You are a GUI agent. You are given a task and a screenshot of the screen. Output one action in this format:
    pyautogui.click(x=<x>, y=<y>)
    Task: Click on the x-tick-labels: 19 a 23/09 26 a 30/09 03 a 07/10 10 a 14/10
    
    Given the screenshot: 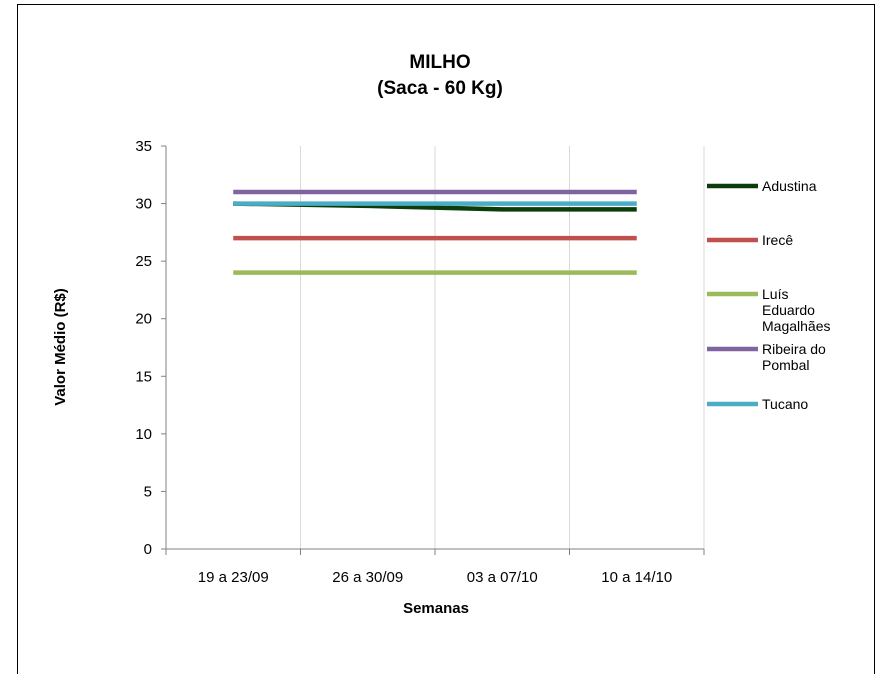 What is the action you would take?
    pyautogui.click(x=435, y=577)
    